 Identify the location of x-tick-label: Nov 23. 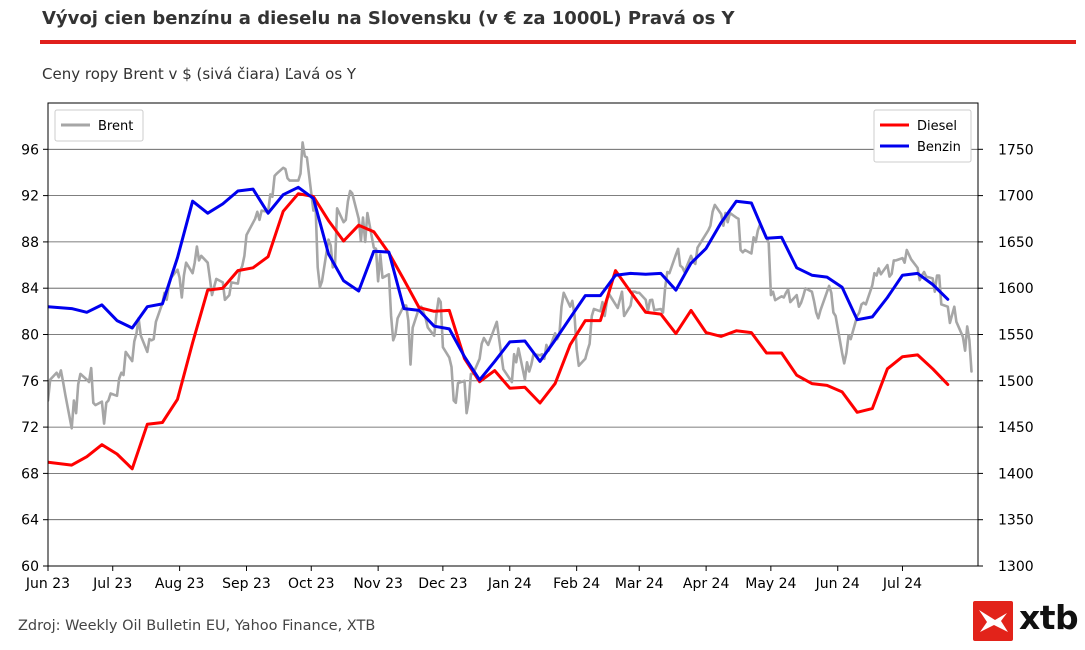
(378, 584).